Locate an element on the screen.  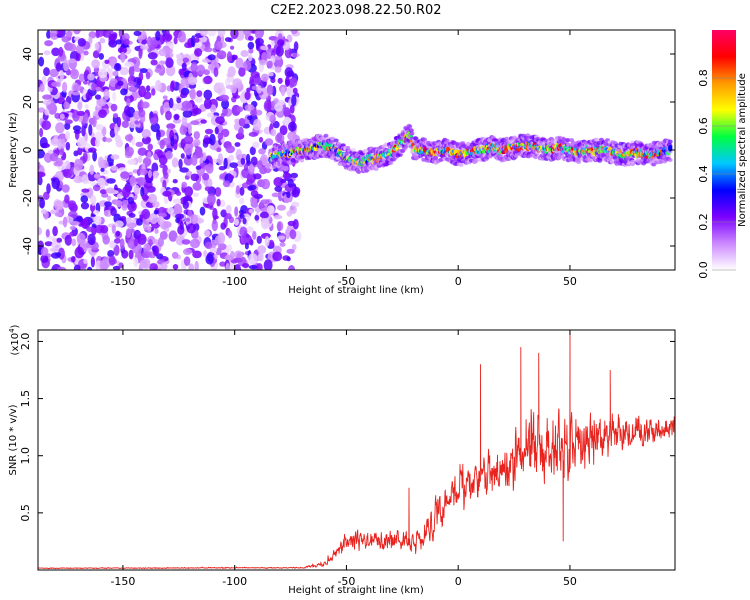
colorbar-tick-label: 0.0 is located at coordinates (703, 270).